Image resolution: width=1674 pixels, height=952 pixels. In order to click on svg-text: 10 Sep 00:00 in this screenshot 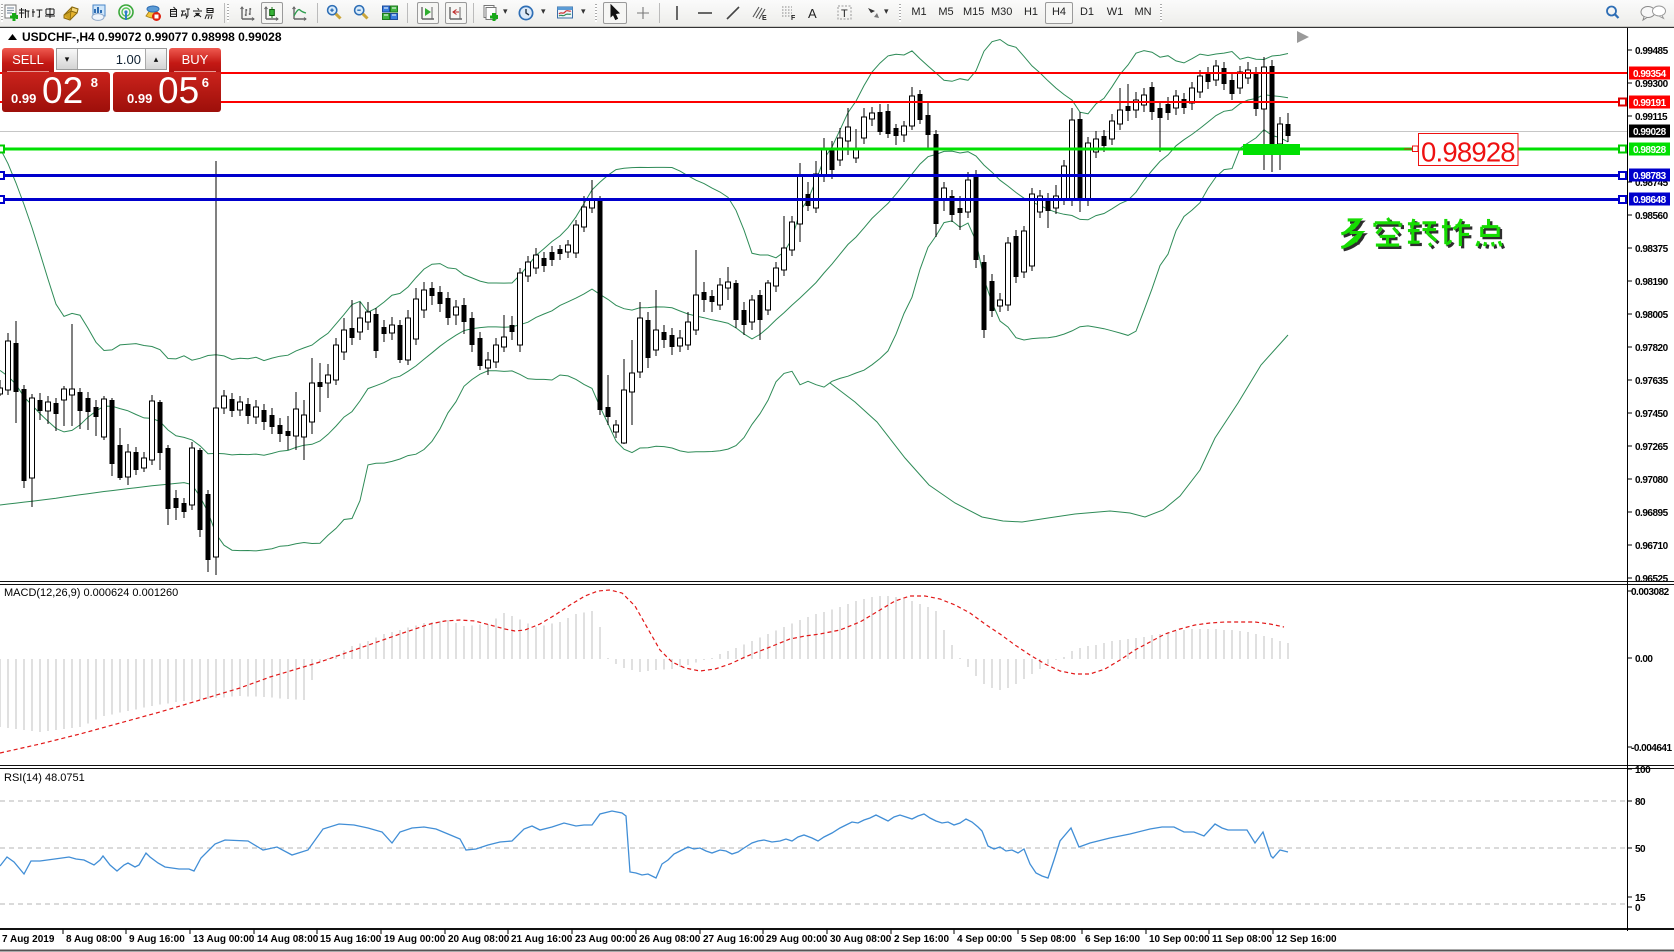, I will do `click(1179, 939)`.